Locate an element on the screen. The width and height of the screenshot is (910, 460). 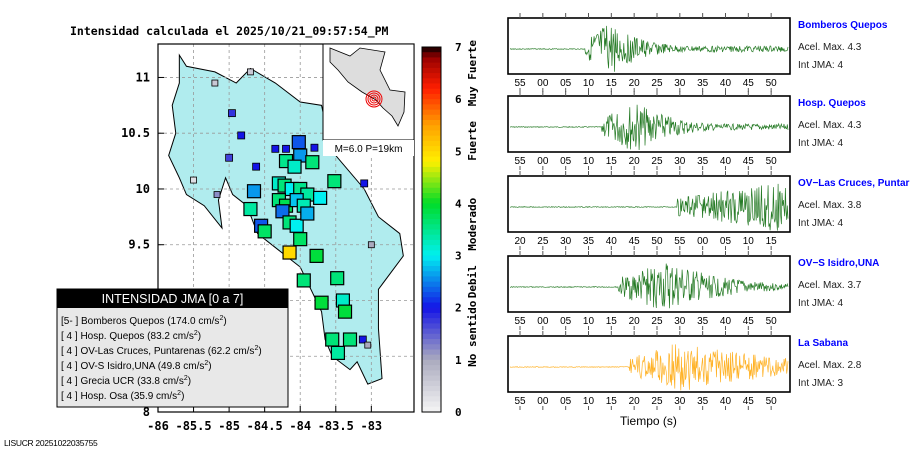
inset-label: M=6.0 P=19km is located at coordinates (369, 149).